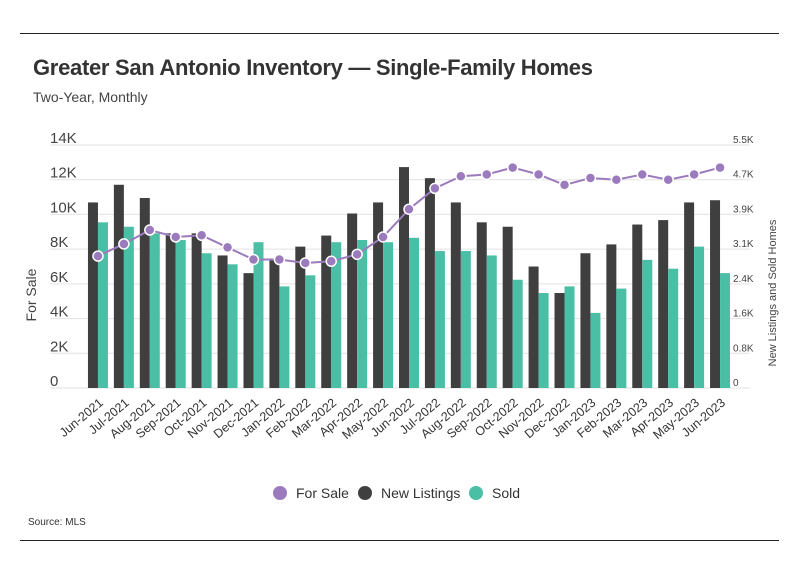 The image size is (799, 575). Describe the element at coordinates (743, 279) in the screenshot. I see `y2-tick-label: 2.4K` at that location.